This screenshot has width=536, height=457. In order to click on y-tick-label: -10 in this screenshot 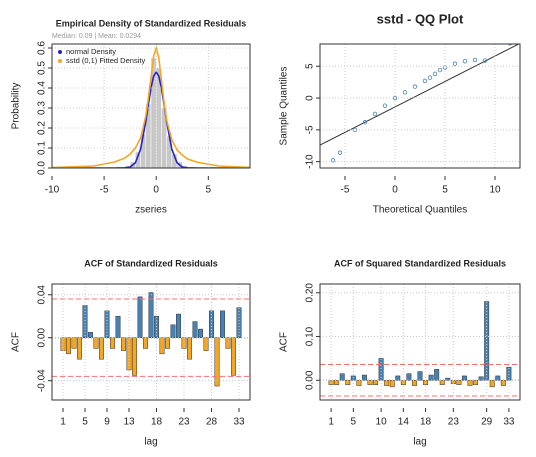, I will do `click(310, 161)`.